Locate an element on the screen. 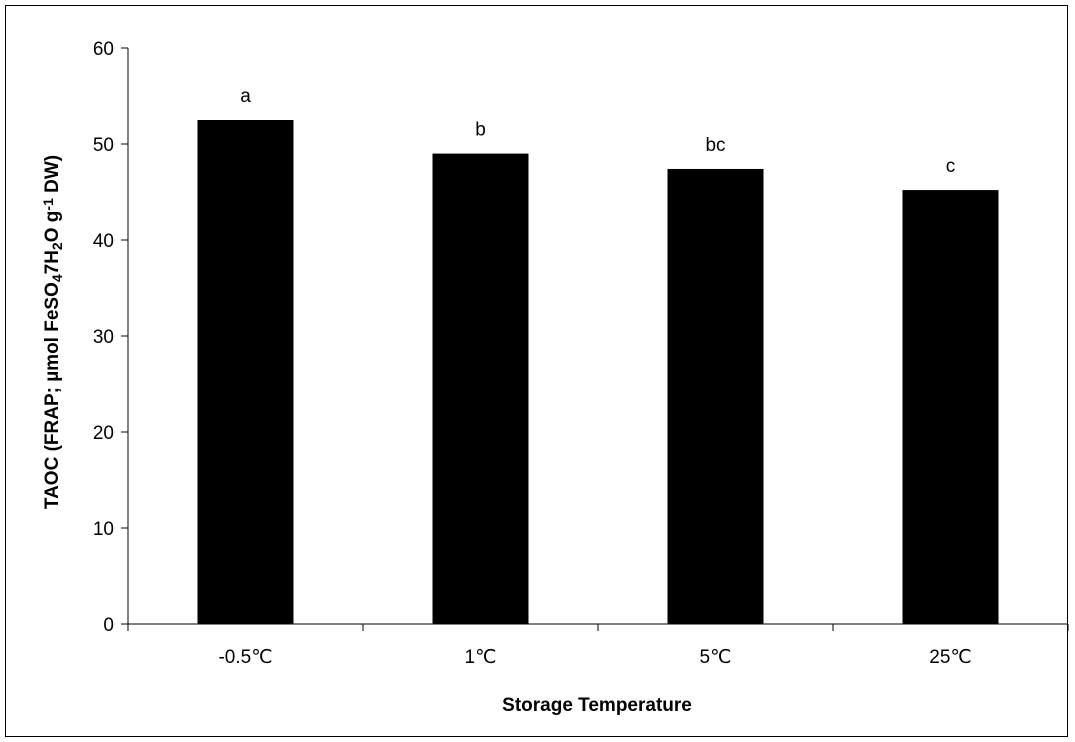  y-axis: 0 10 20 30 40 50 60 is located at coordinates (111, 337).